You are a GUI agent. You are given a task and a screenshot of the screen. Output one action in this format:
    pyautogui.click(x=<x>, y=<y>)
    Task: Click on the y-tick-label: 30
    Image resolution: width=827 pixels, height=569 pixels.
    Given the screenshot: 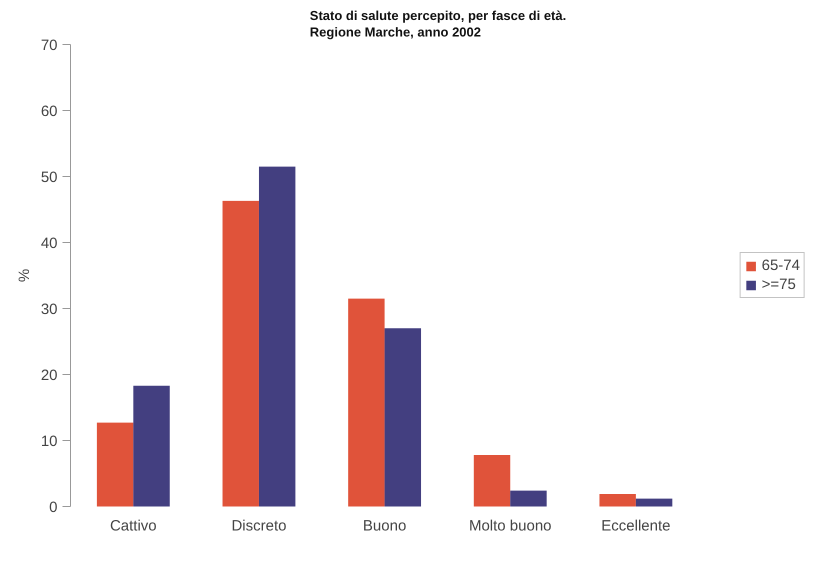 What is the action you would take?
    pyautogui.click(x=49, y=309)
    